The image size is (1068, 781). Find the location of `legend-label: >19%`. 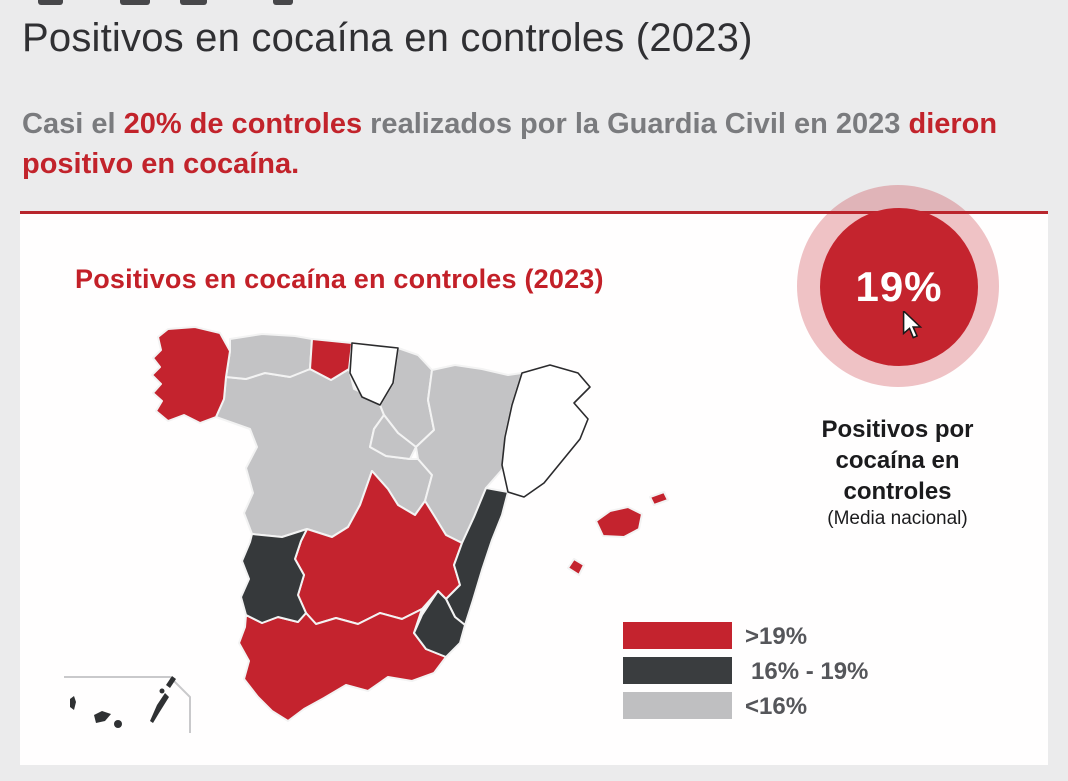

legend-label: >19% is located at coordinates (776, 636).